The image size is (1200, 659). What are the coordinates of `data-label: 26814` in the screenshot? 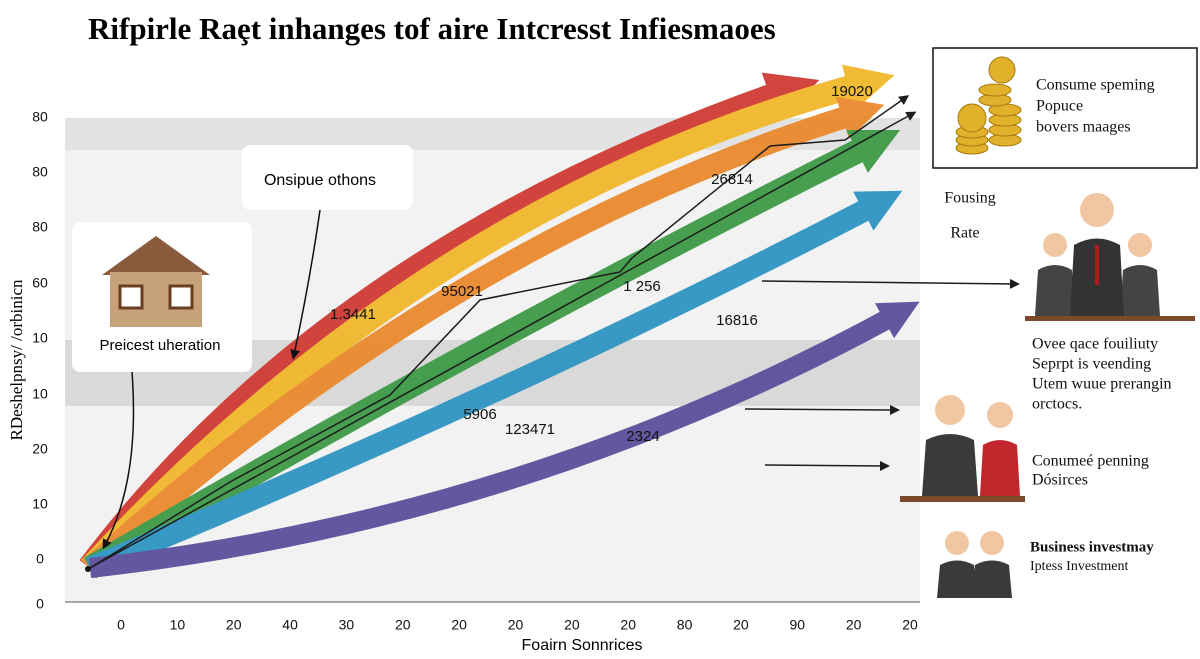 It's located at (732, 179).